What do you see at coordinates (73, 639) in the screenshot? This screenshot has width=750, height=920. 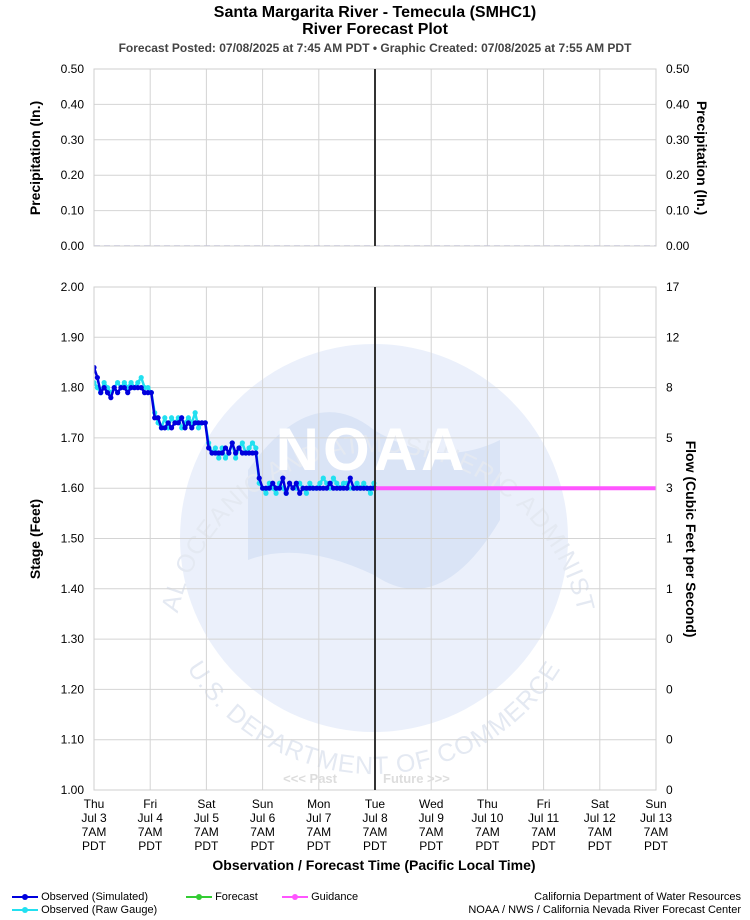 I see `stage-y-tick-label: 1.30` at bounding box center [73, 639].